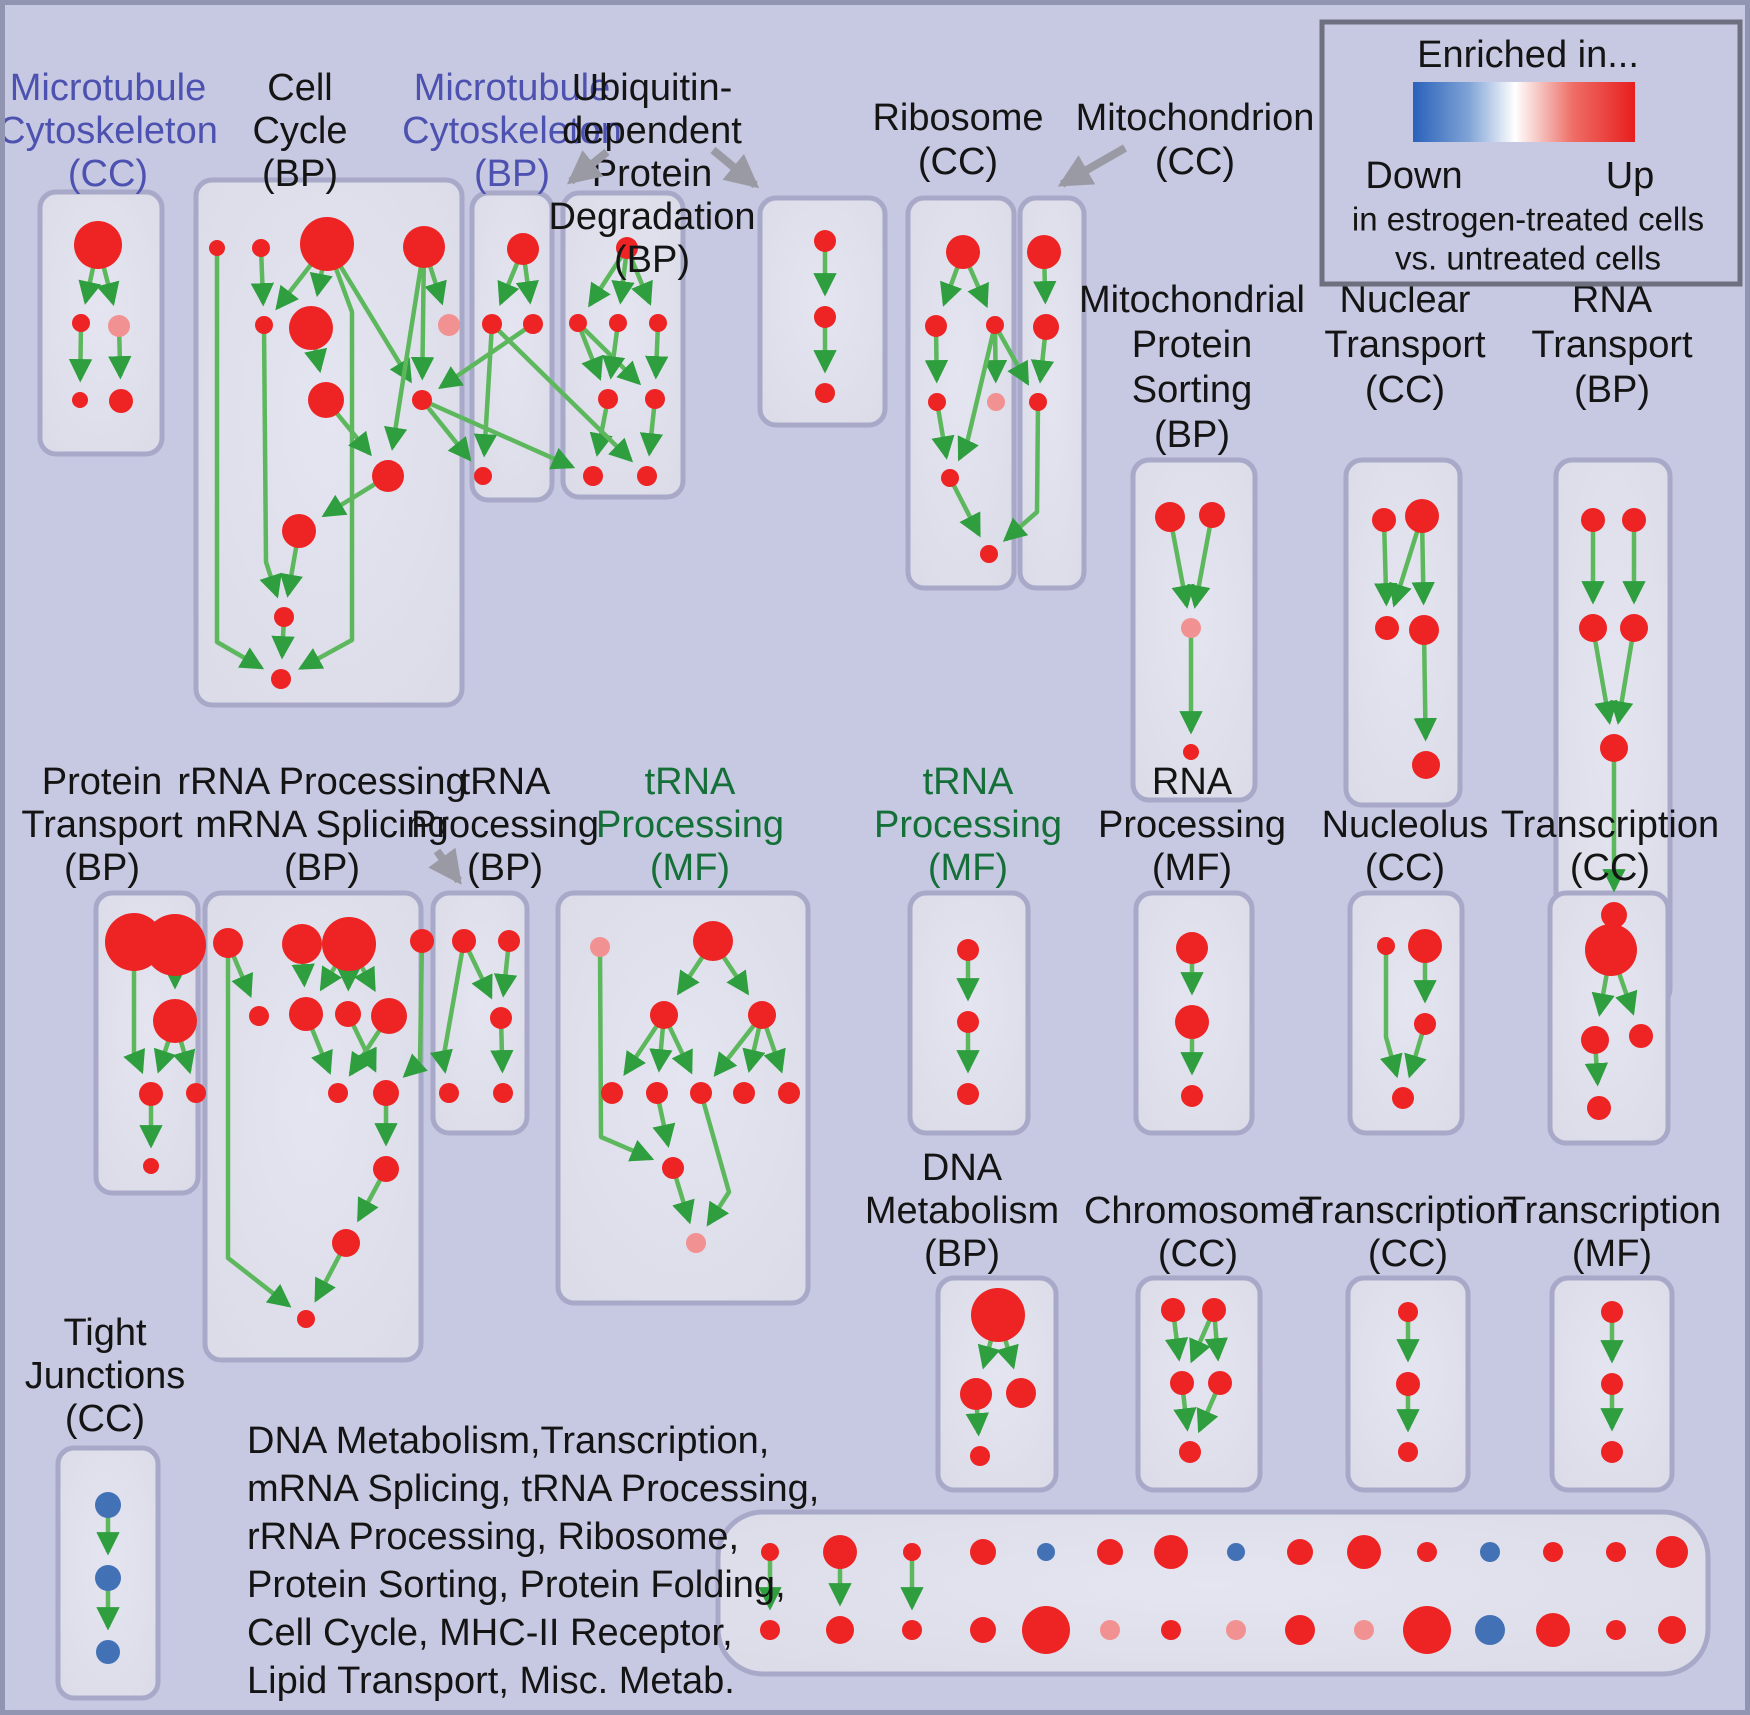 The height and width of the screenshot is (1715, 1750). Describe the element at coordinates (512, 174) in the screenshot. I see `cluster-label-mt_bp-line2: (BP)` at that location.